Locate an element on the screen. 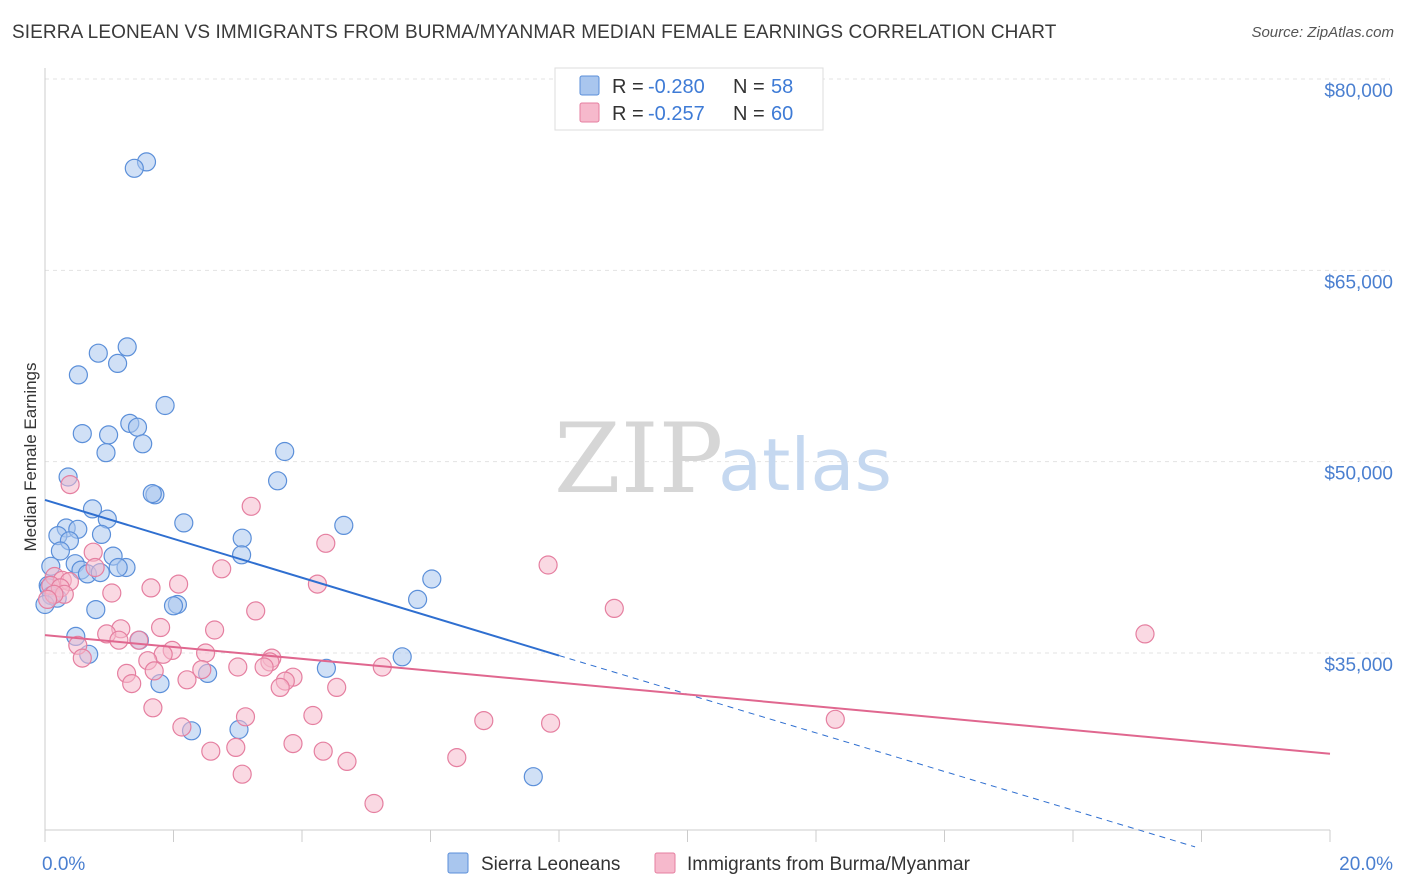  legend-n-value-pink: 60 is located at coordinates (782, 114).